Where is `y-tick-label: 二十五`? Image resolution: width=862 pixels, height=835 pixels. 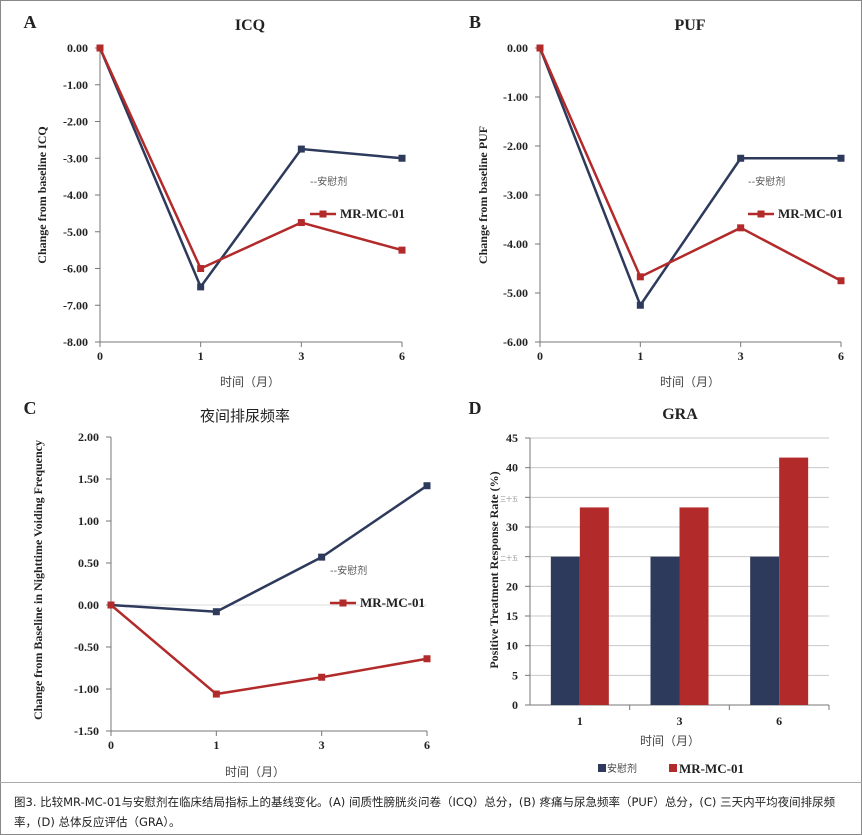 y-tick-label: 二十五 is located at coordinates (509, 559).